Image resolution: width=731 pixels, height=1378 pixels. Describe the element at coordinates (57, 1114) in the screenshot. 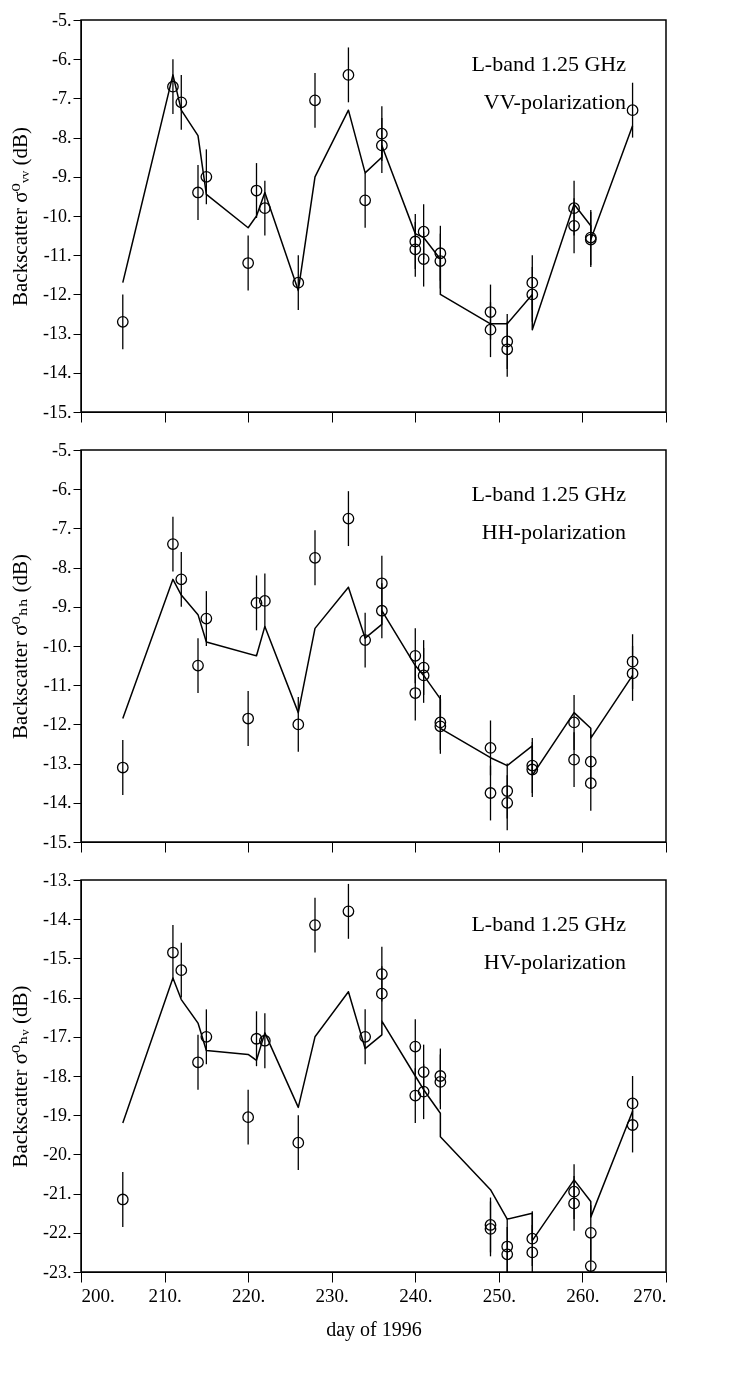

I see `y-tick-label: -19.` at that location.